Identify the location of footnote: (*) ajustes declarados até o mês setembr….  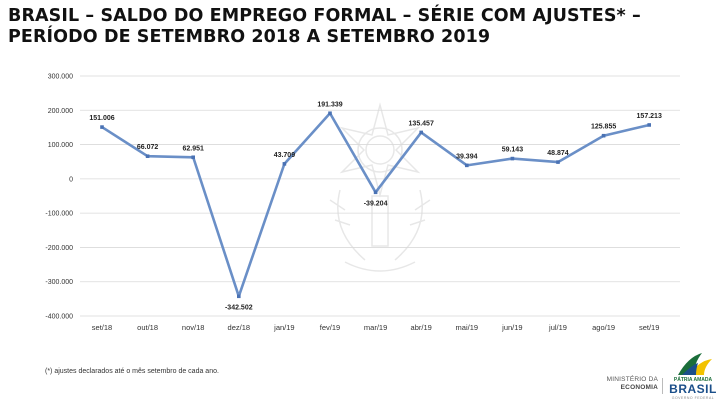
(132, 371).